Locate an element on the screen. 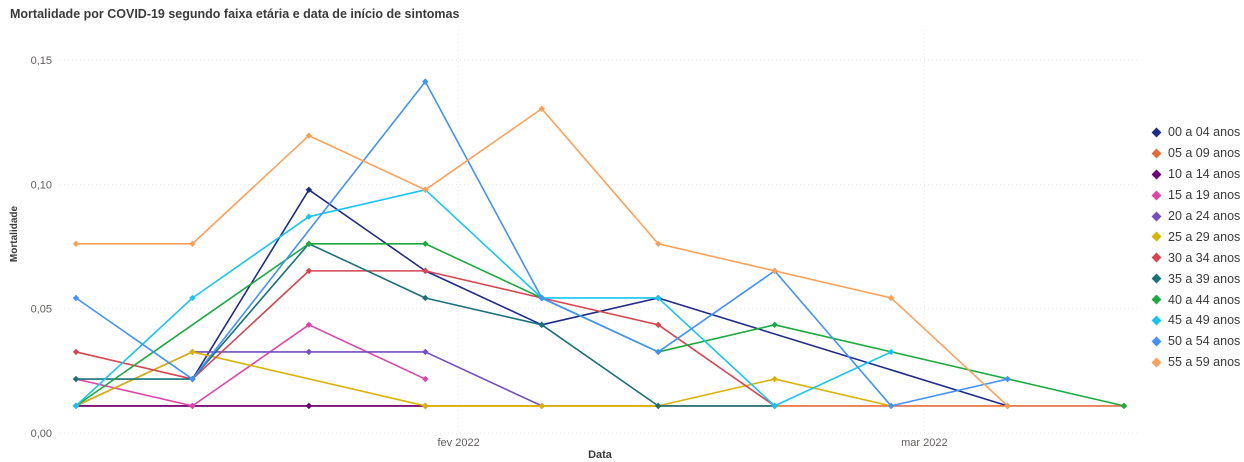 This screenshot has width=1244, height=462. legend-item: 25 a 29 anos is located at coordinates (1197, 236).